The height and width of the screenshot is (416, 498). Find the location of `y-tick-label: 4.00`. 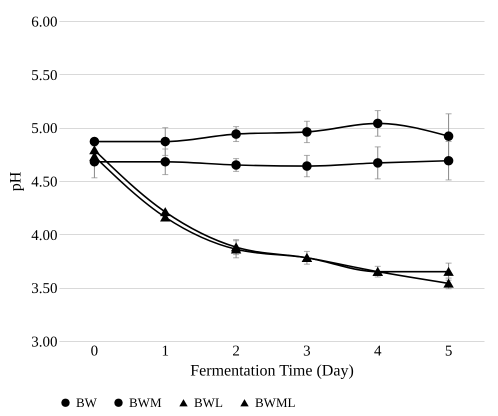

y-tick-label: 4.00 is located at coordinates (44, 236).